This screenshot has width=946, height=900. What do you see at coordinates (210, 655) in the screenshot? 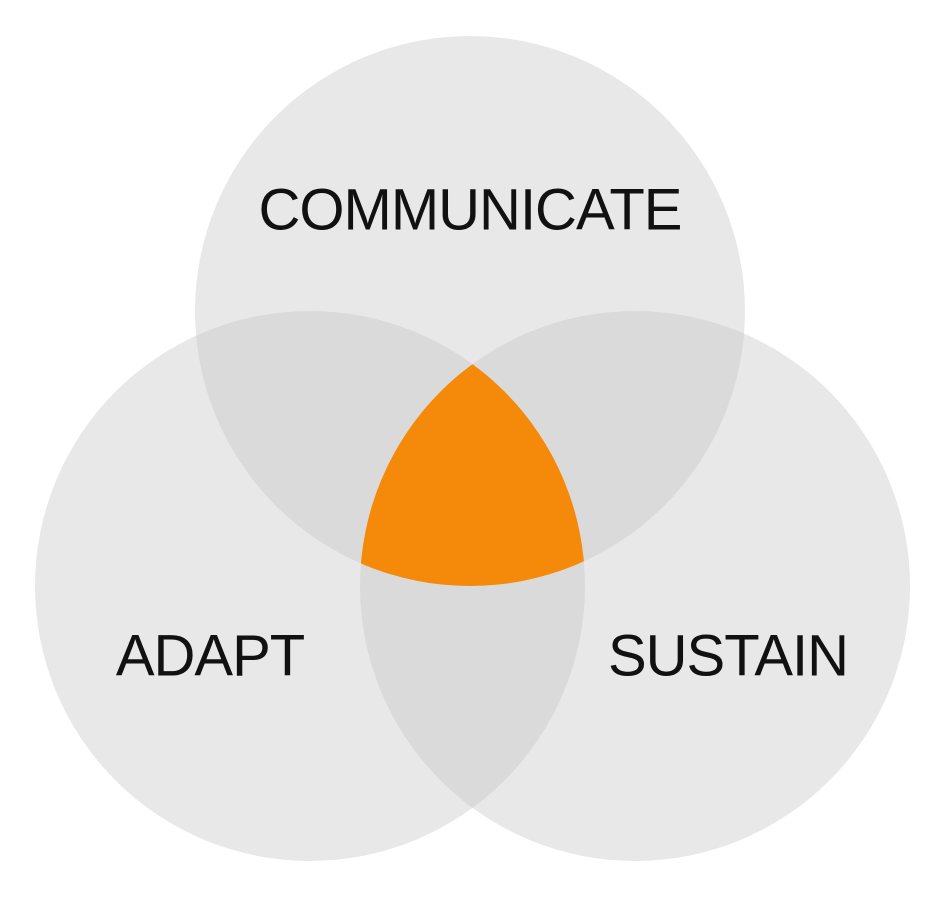
I see `adapt-label: ADAPT` at bounding box center [210, 655].